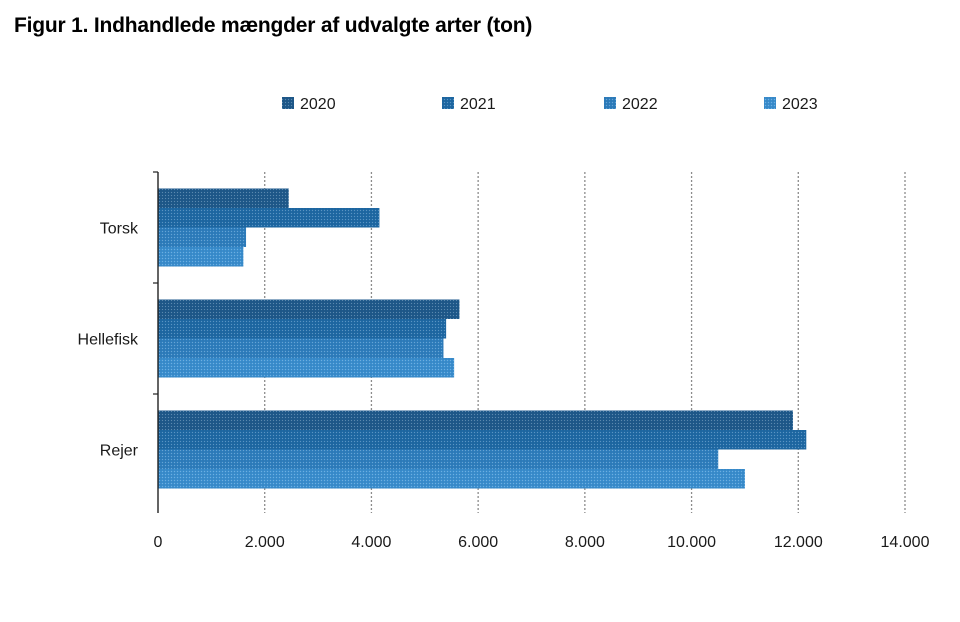 This screenshot has width=960, height=622. I want to click on bar-hellefisk-2020, so click(309, 309).